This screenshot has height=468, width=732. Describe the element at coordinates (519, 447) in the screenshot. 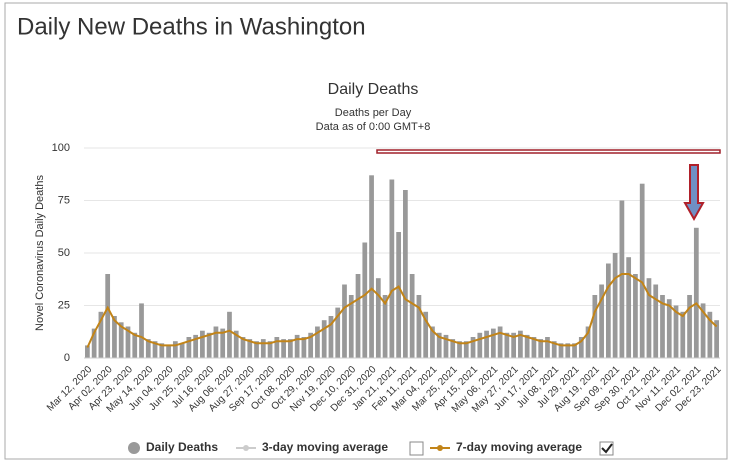

I see `legend-label: 7-day moving average` at that location.